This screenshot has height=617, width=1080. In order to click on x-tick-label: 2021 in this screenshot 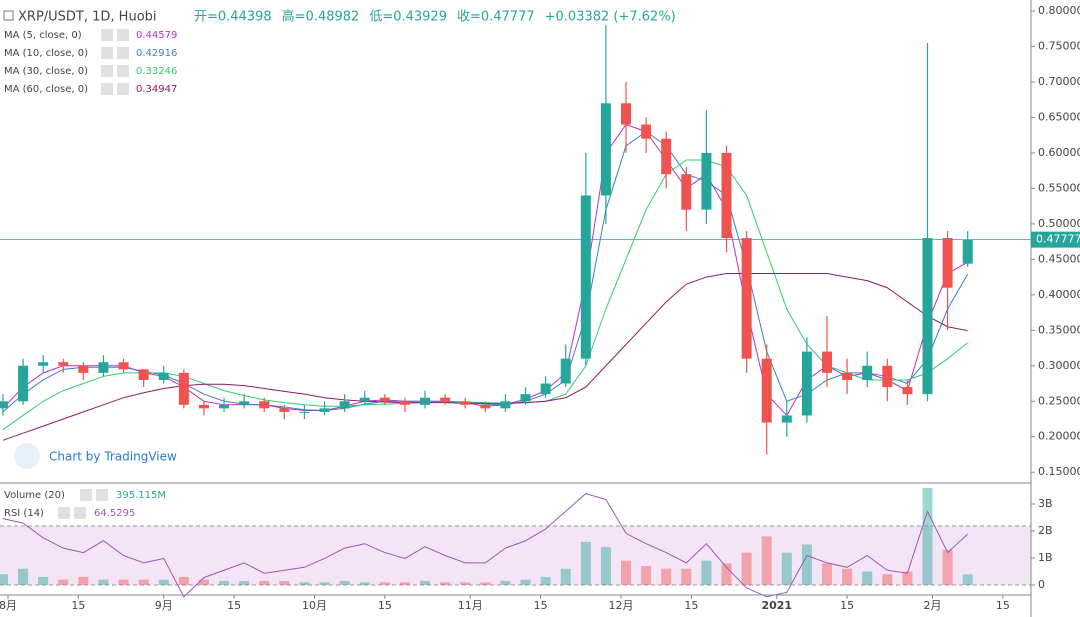, I will do `click(776, 605)`.